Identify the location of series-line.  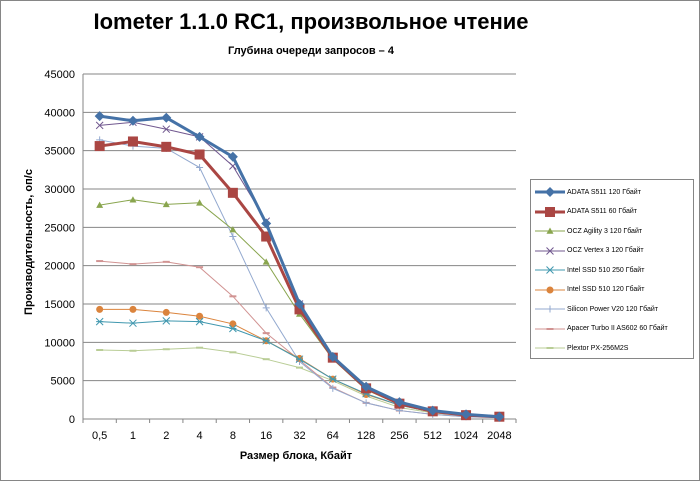
(299, 369).